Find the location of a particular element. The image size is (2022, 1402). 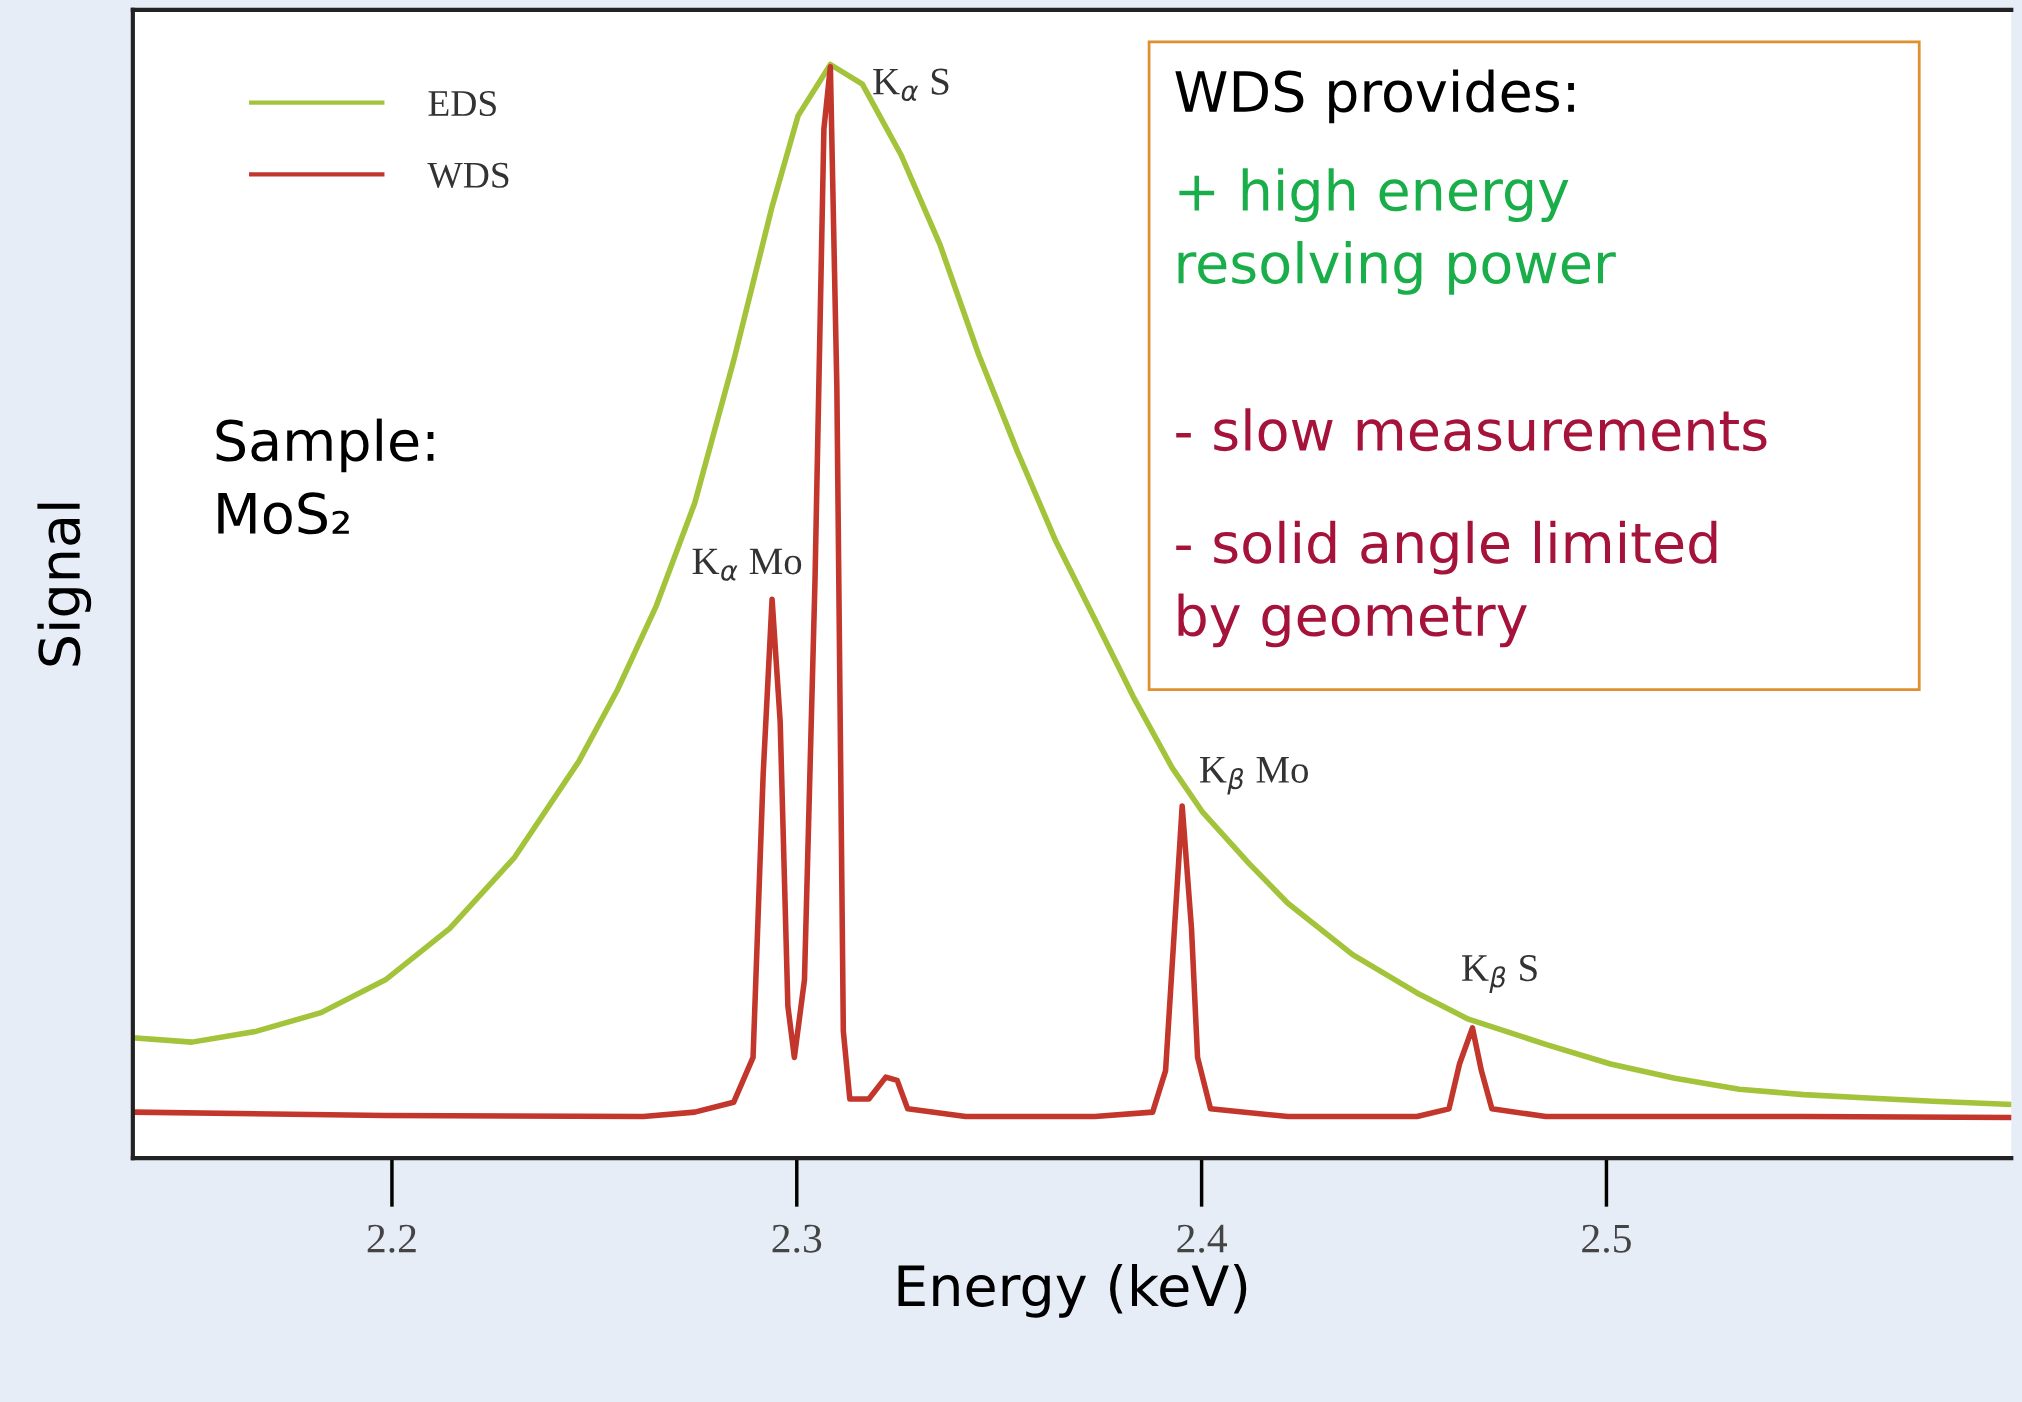

x-tick-label: 2.2 is located at coordinates (391, 1238).